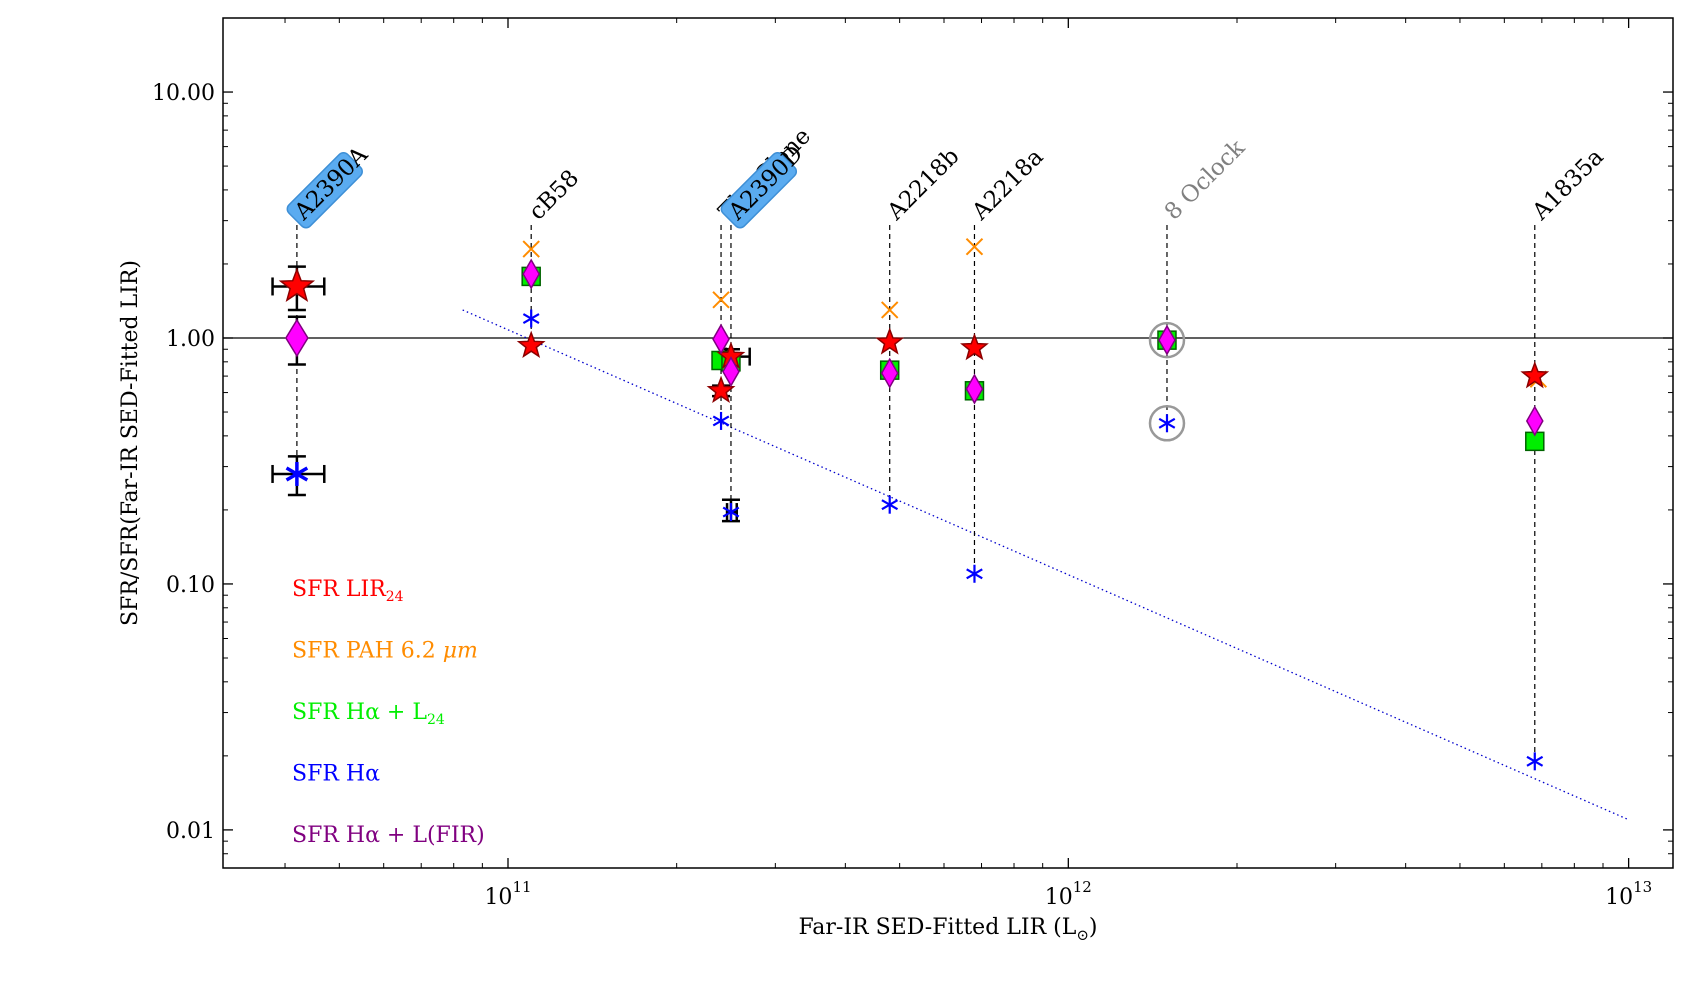  Describe the element at coordinates (531, 249) in the screenshot. I see `sfr-pah-6-2-point-cb58` at that location.